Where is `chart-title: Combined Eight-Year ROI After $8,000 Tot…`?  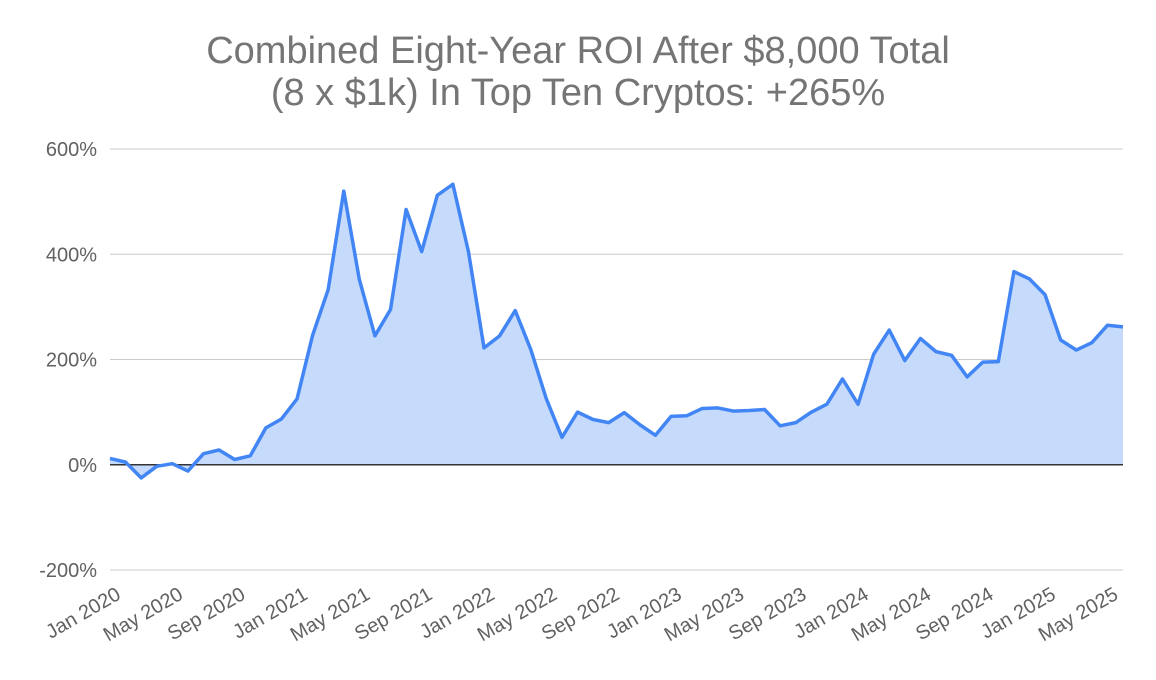
chart-title: Combined Eight-Year ROI After $8,000 Tot… is located at coordinates (578, 72).